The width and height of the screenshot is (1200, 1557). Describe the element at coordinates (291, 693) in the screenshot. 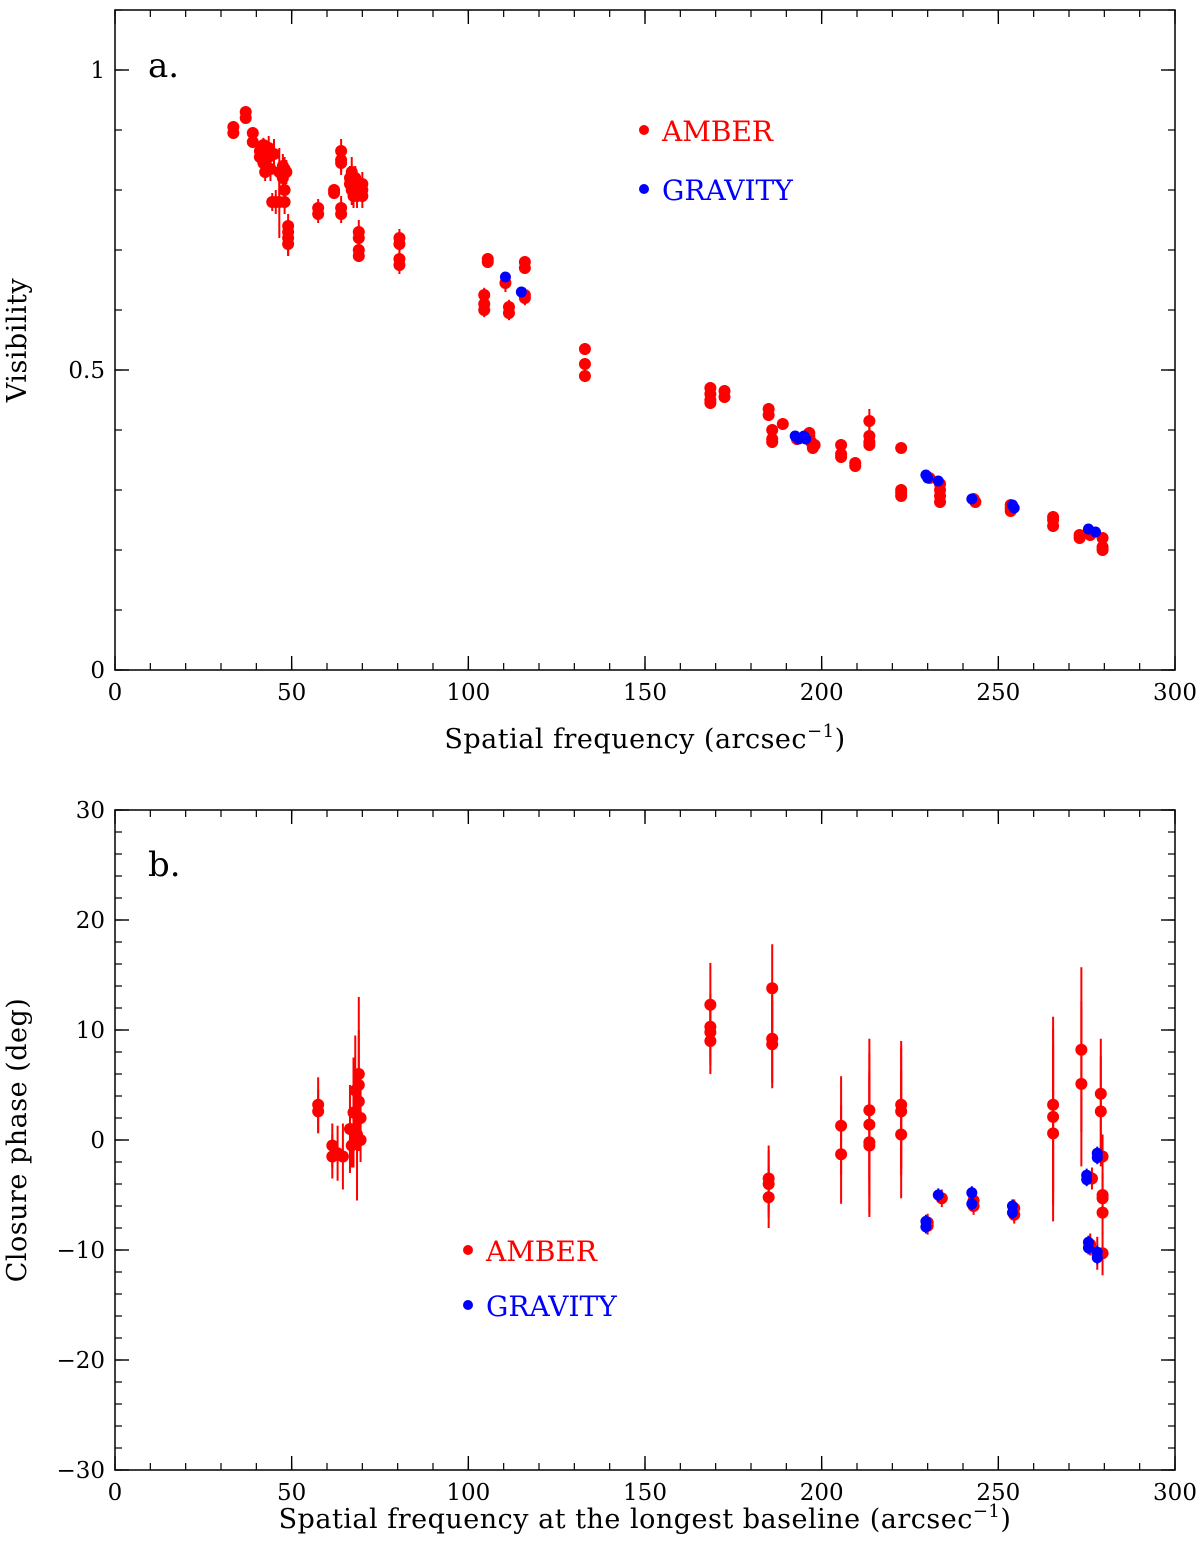

I see `panel-a-x-tick-label: 50` at that location.